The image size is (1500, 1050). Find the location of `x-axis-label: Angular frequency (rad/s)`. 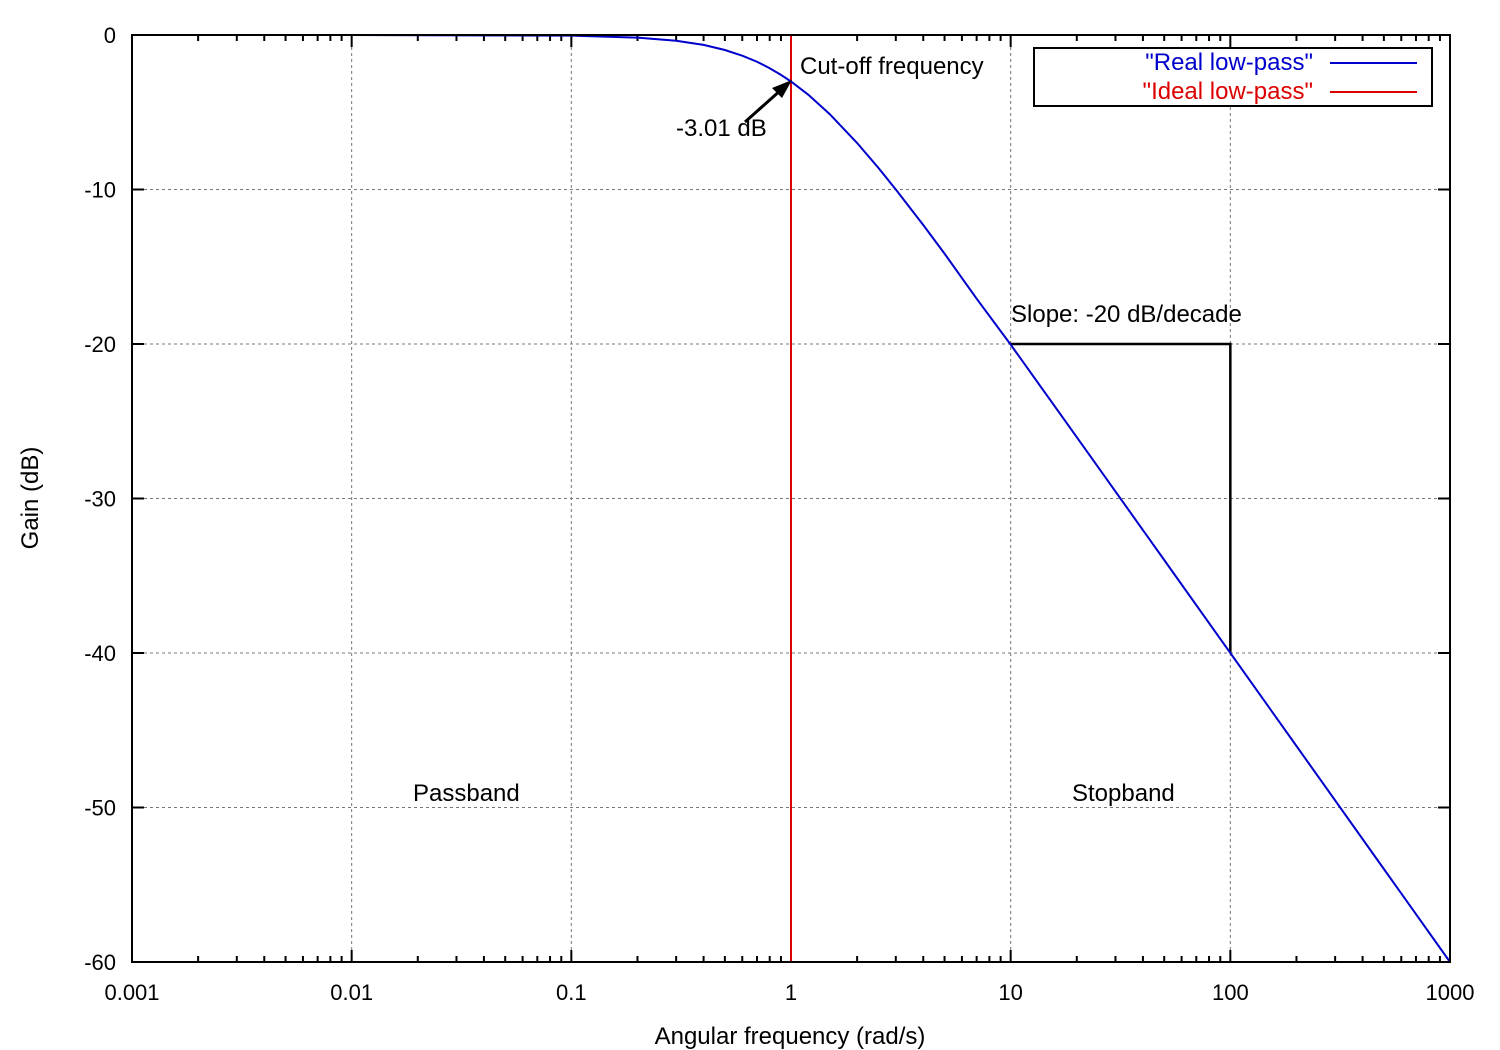

x-axis-label: Angular frequency (rad/s) is located at coordinates (790, 1036).